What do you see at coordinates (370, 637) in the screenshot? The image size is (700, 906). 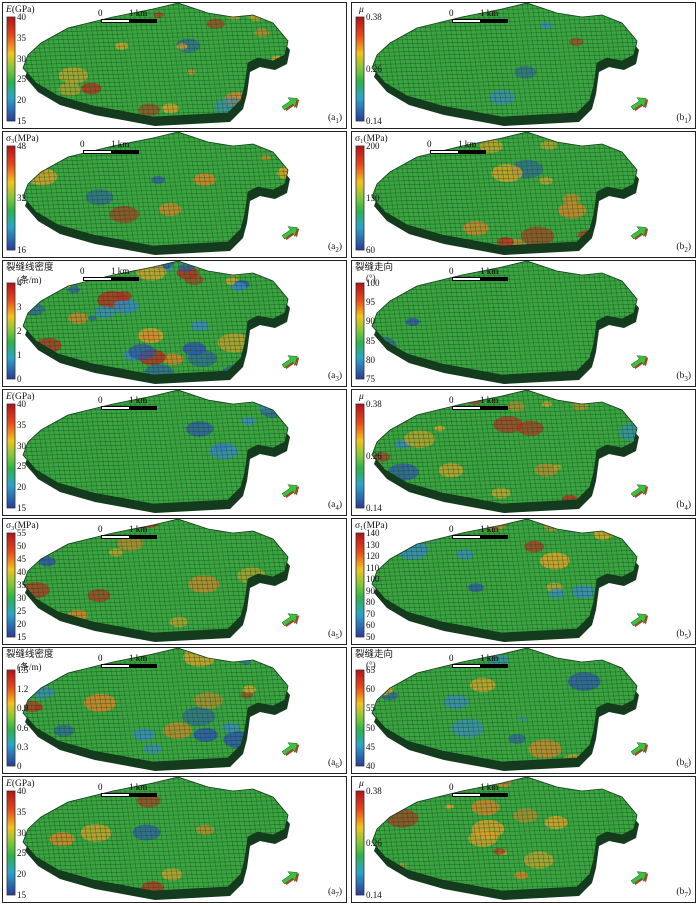 I see `colorbar-tick: 50` at bounding box center [370, 637].